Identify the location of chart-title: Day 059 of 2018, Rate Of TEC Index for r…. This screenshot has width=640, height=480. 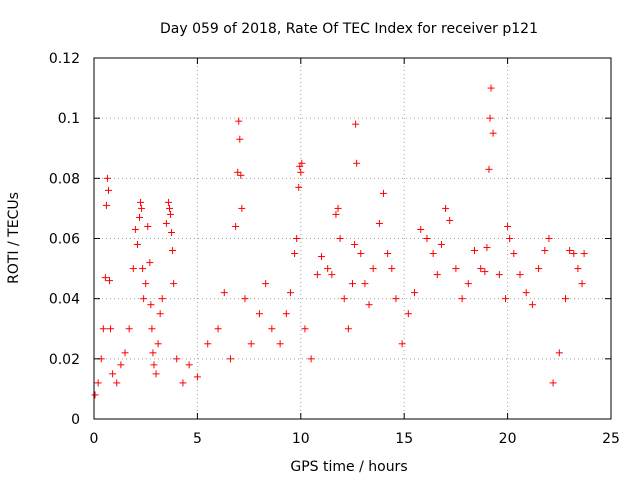
(349, 29).